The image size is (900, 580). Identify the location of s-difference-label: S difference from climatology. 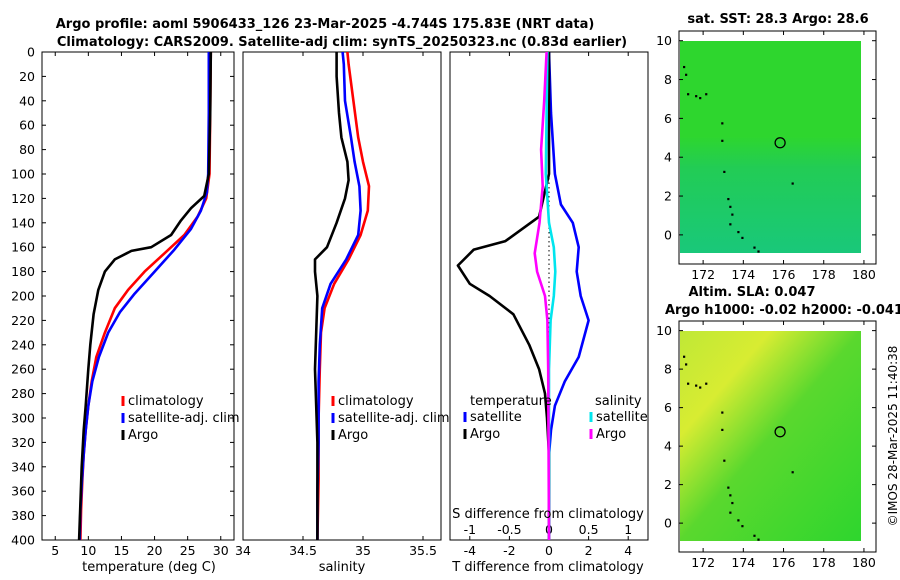
(548, 514).